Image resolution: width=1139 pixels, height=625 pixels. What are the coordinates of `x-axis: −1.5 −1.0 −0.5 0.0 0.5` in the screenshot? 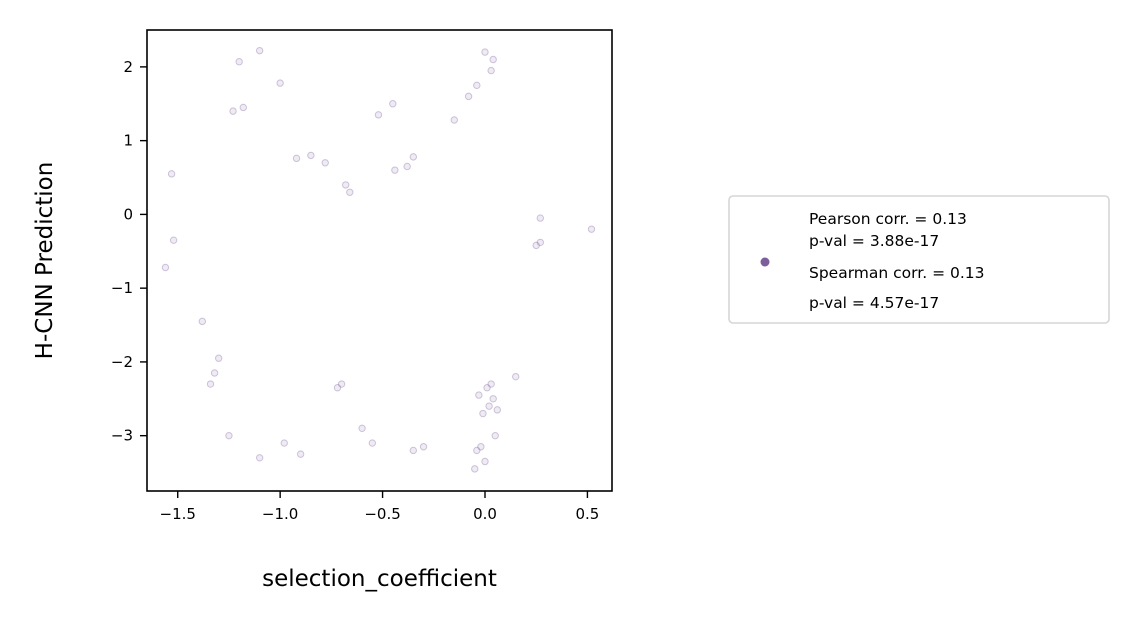 It's located at (379, 507).